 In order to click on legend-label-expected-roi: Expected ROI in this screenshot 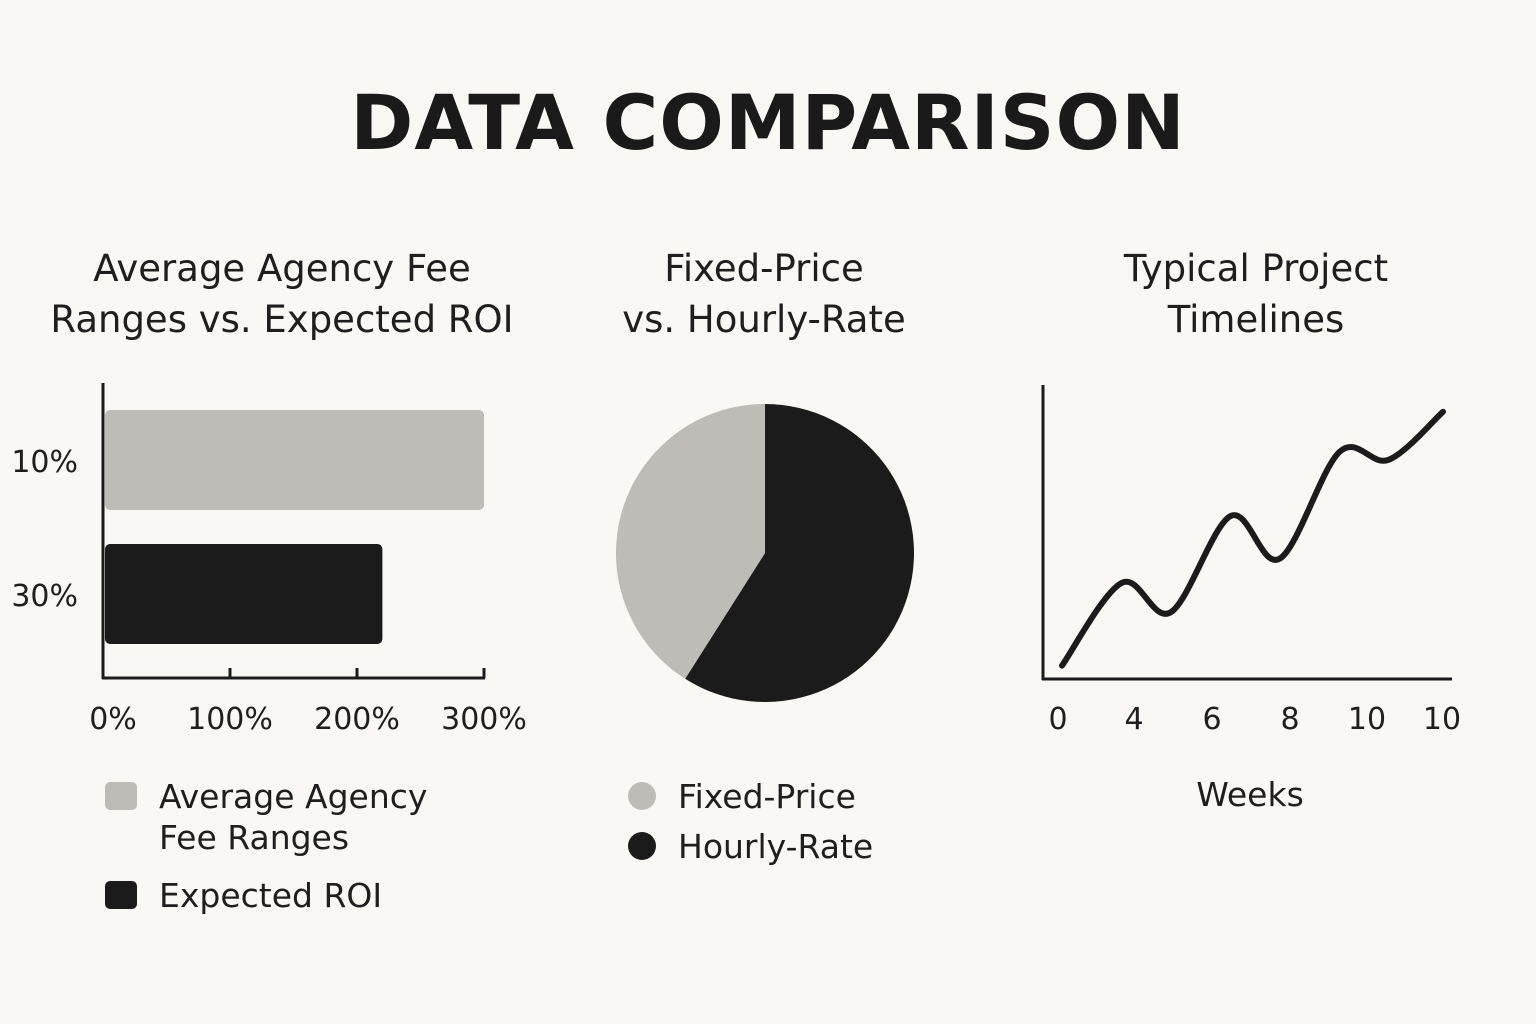, I will do `click(271, 895)`.